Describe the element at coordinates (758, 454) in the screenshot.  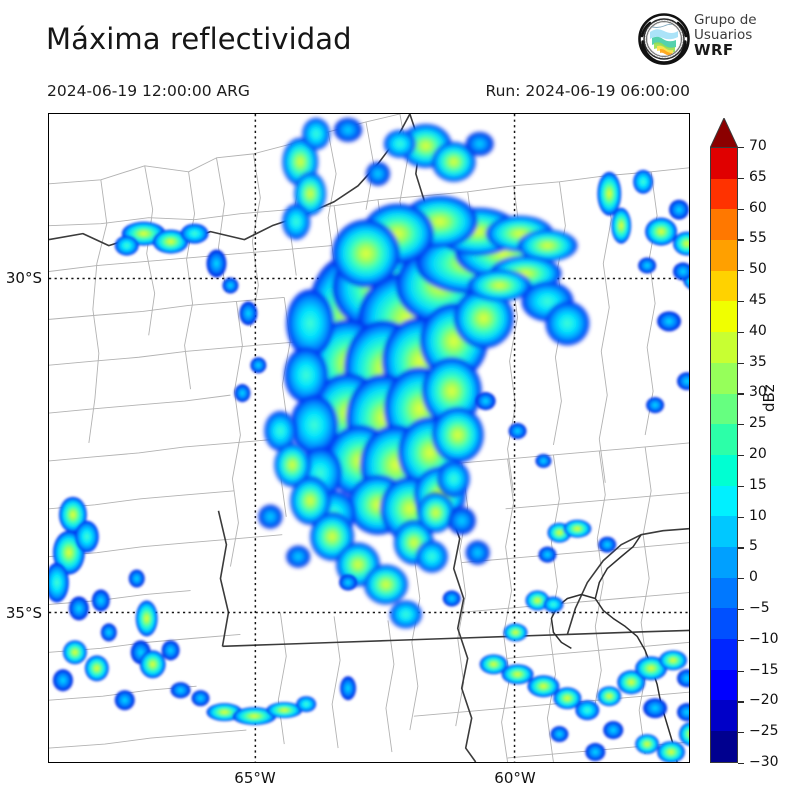
I see `colorbar-tick-label: 20` at that location.